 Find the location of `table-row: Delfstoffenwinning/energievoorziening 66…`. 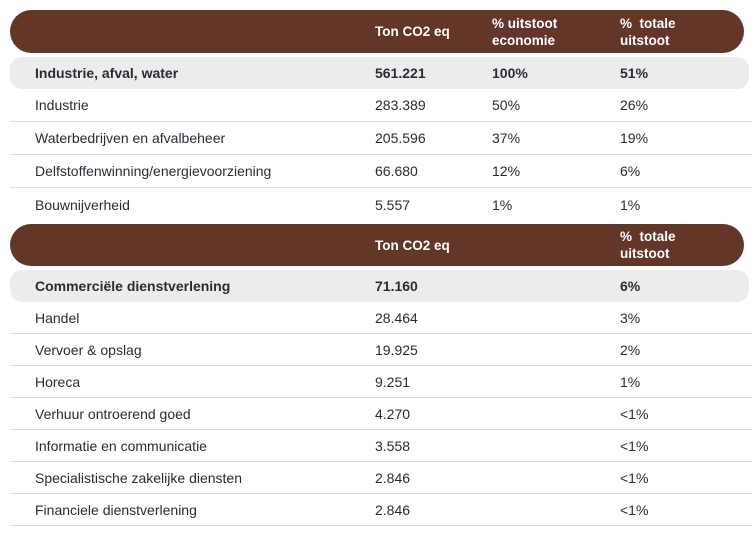

table-row: Delfstoffenwinning/energievoorziening 66… is located at coordinates (381, 171).